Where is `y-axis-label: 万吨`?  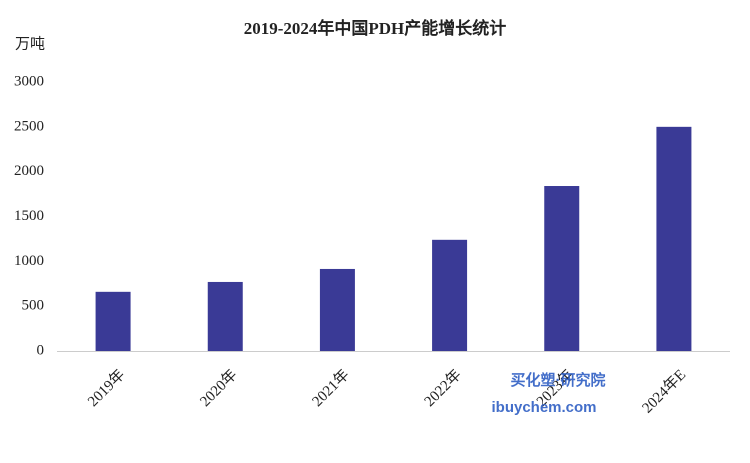 y-axis-label: 万吨 is located at coordinates (30, 43).